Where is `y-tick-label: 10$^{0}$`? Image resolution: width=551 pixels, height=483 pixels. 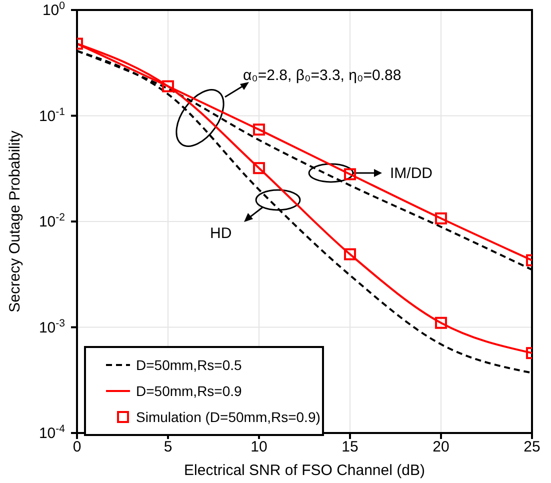 y-tick-label: 10$^{0}$ is located at coordinates (54, 9).